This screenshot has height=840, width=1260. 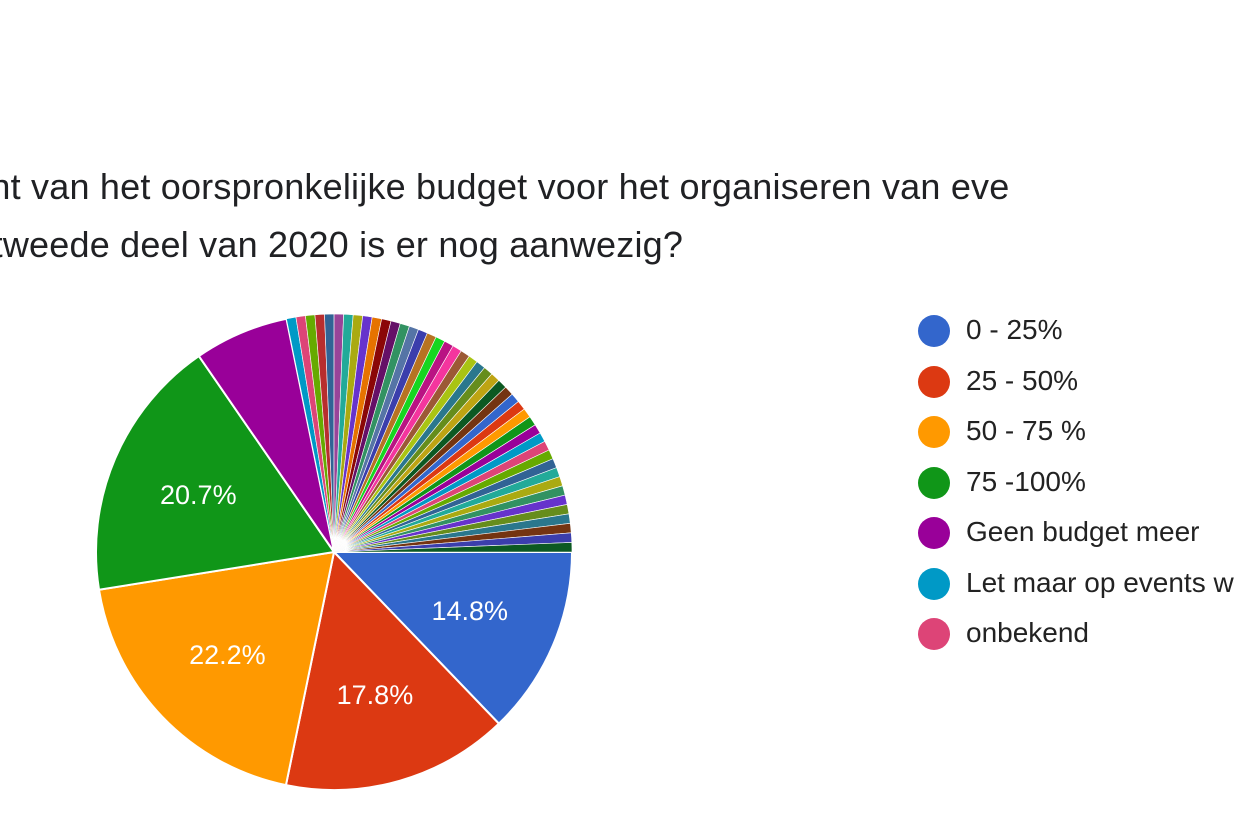 I want to click on legend-item: 50 - 75 %, so click(x=1089, y=432).